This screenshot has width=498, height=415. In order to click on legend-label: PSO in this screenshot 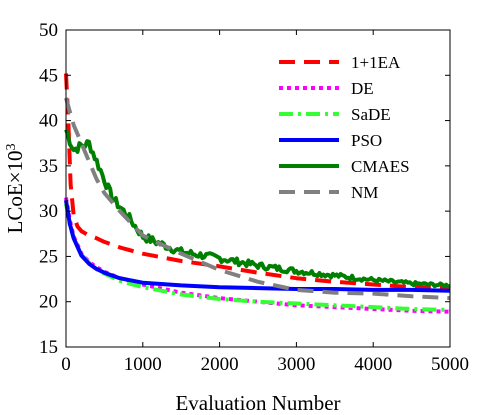, I will do `click(366, 140)`.